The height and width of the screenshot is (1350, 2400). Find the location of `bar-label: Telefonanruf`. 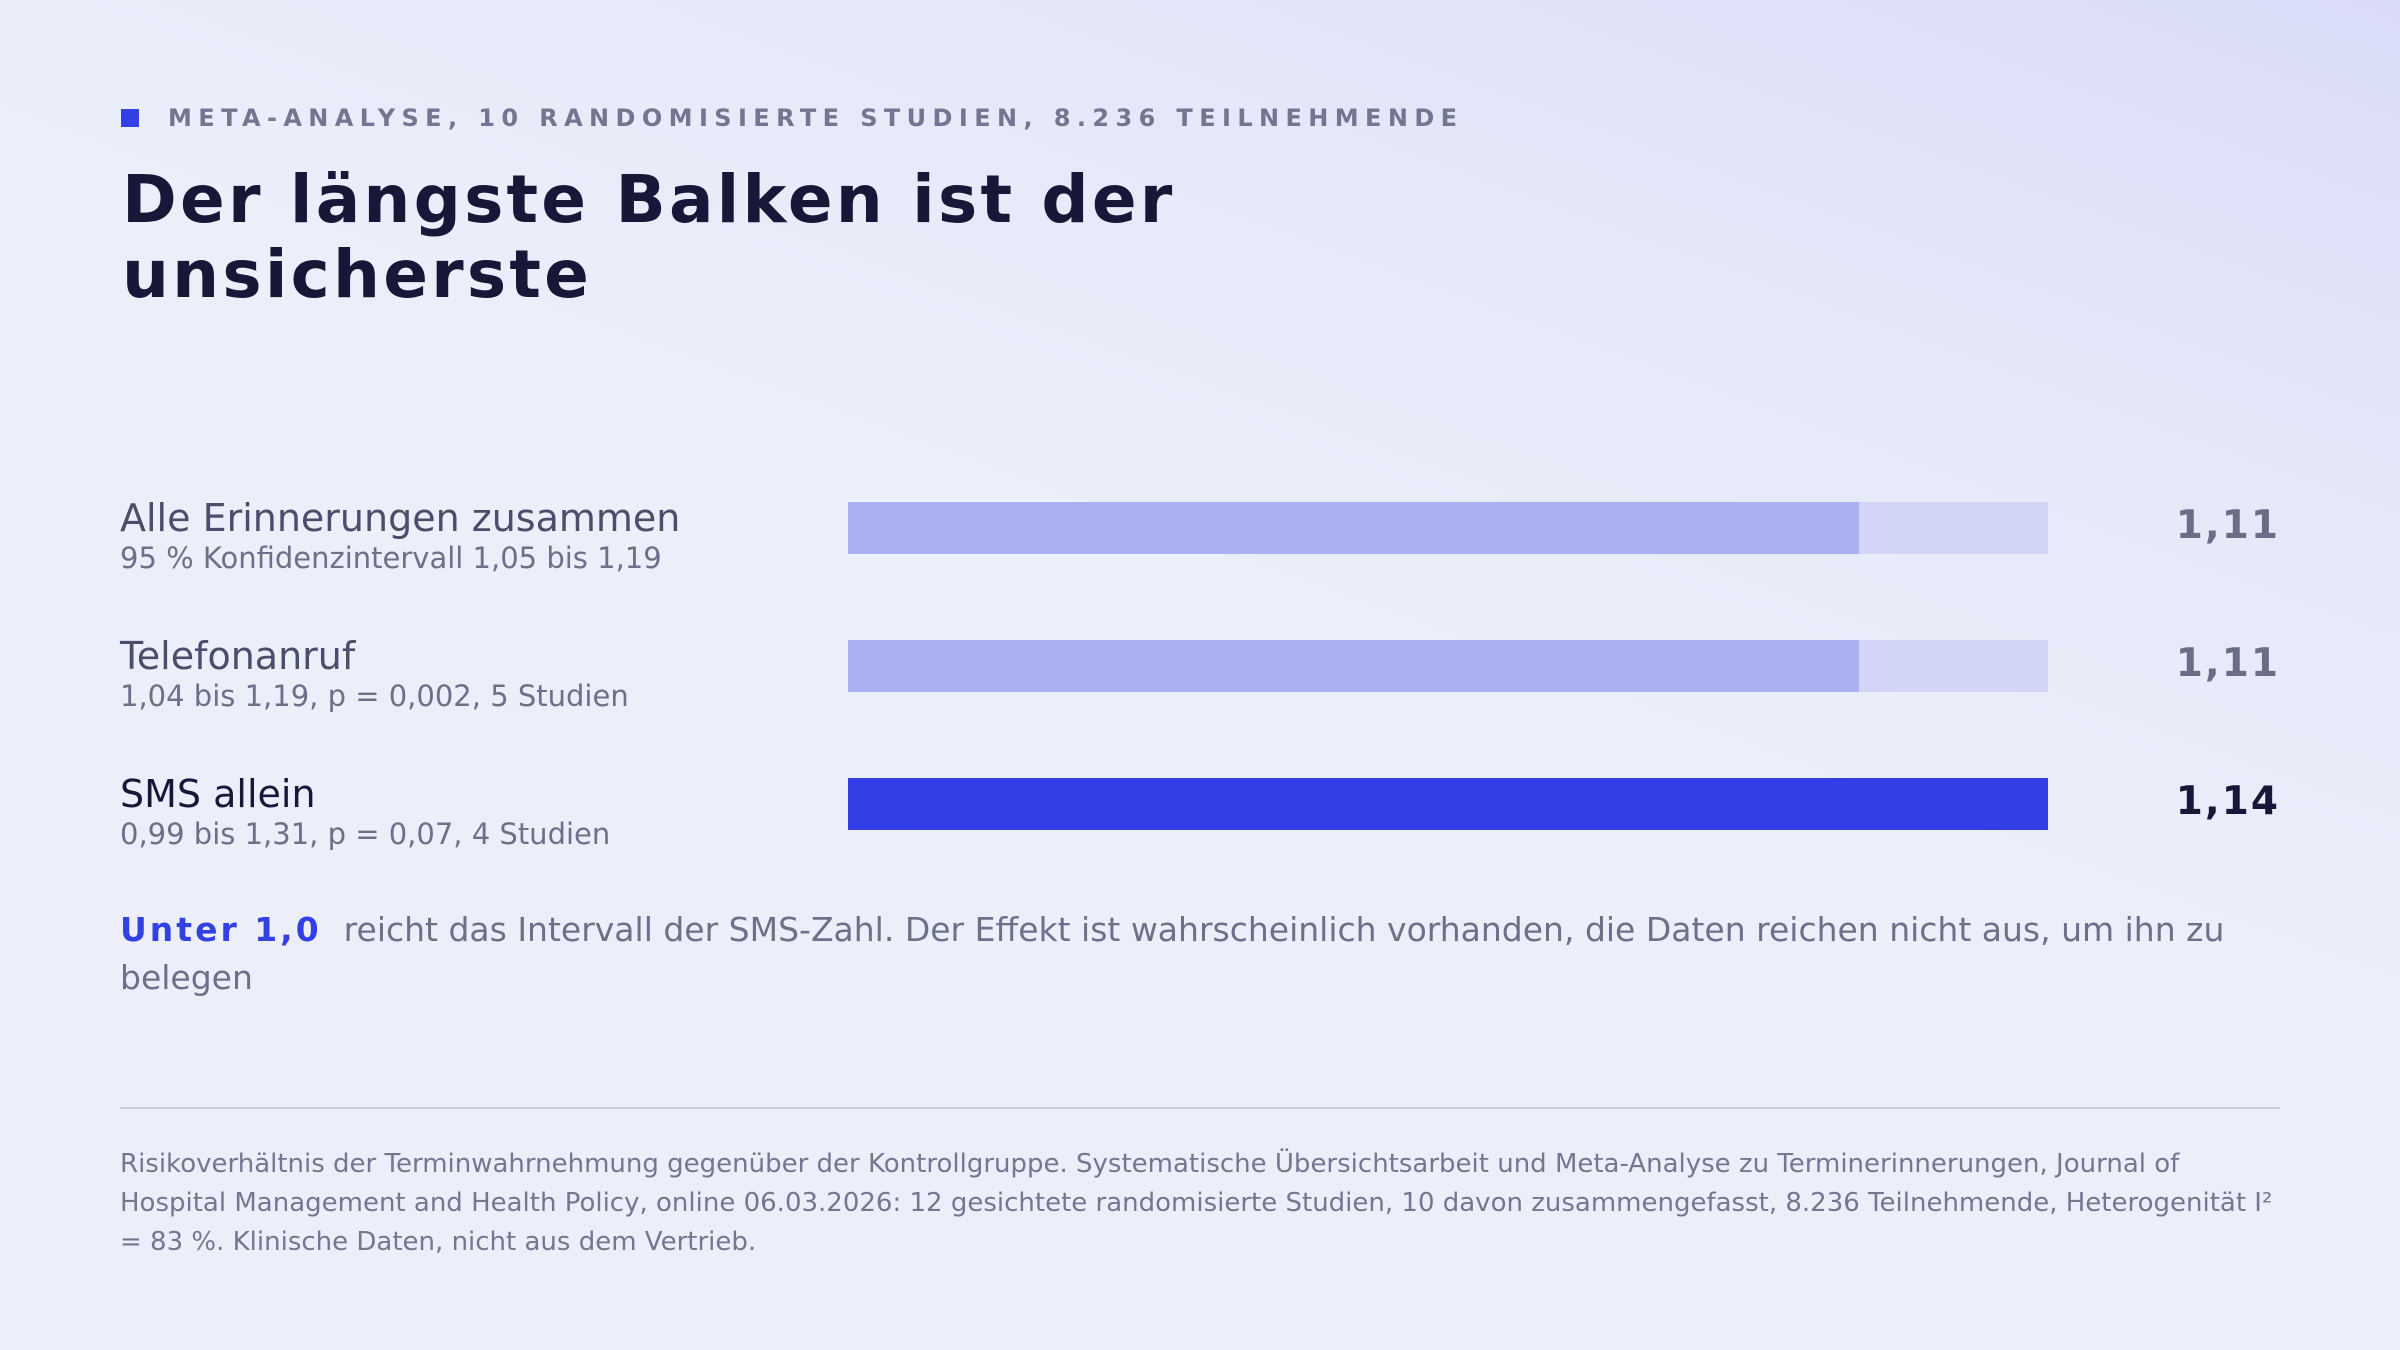

bar-label: Telefonanruf is located at coordinates (238, 656).